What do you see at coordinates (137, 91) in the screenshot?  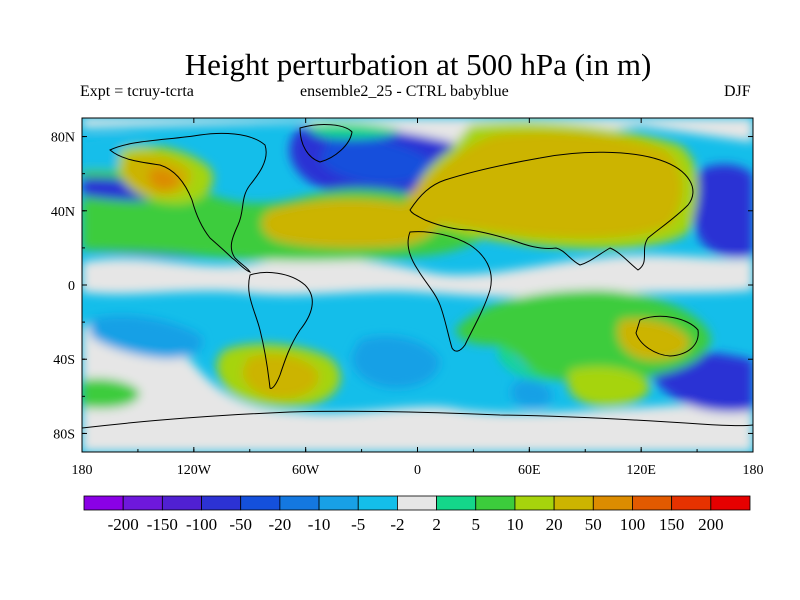 I see `experiment-label: Expt = tcruy-tcrta` at bounding box center [137, 91].